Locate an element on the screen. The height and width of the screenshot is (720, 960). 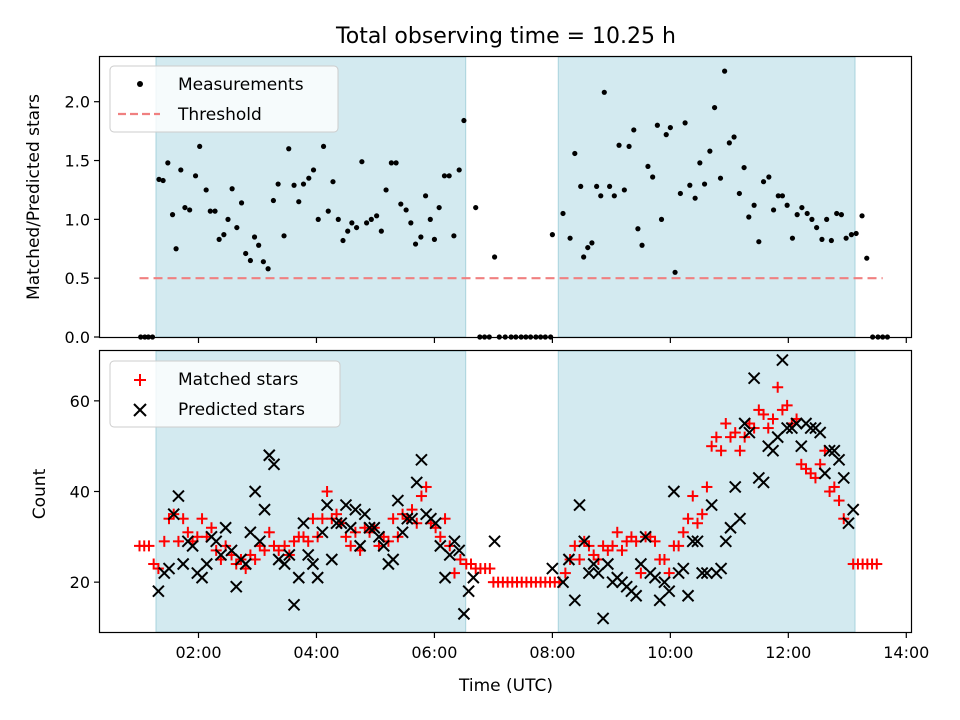
top-ytick-label: 1.0 is located at coordinates (77, 219).